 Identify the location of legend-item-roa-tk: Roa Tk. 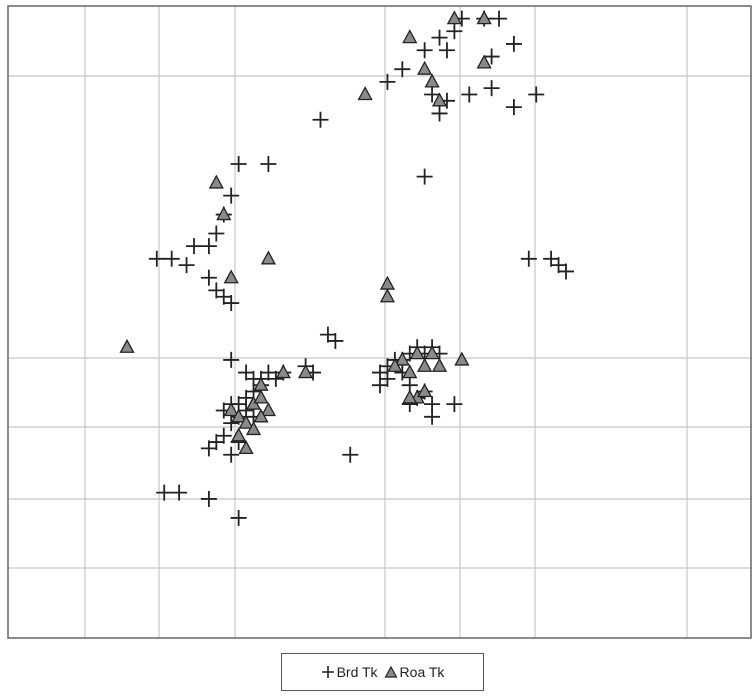
(414, 672).